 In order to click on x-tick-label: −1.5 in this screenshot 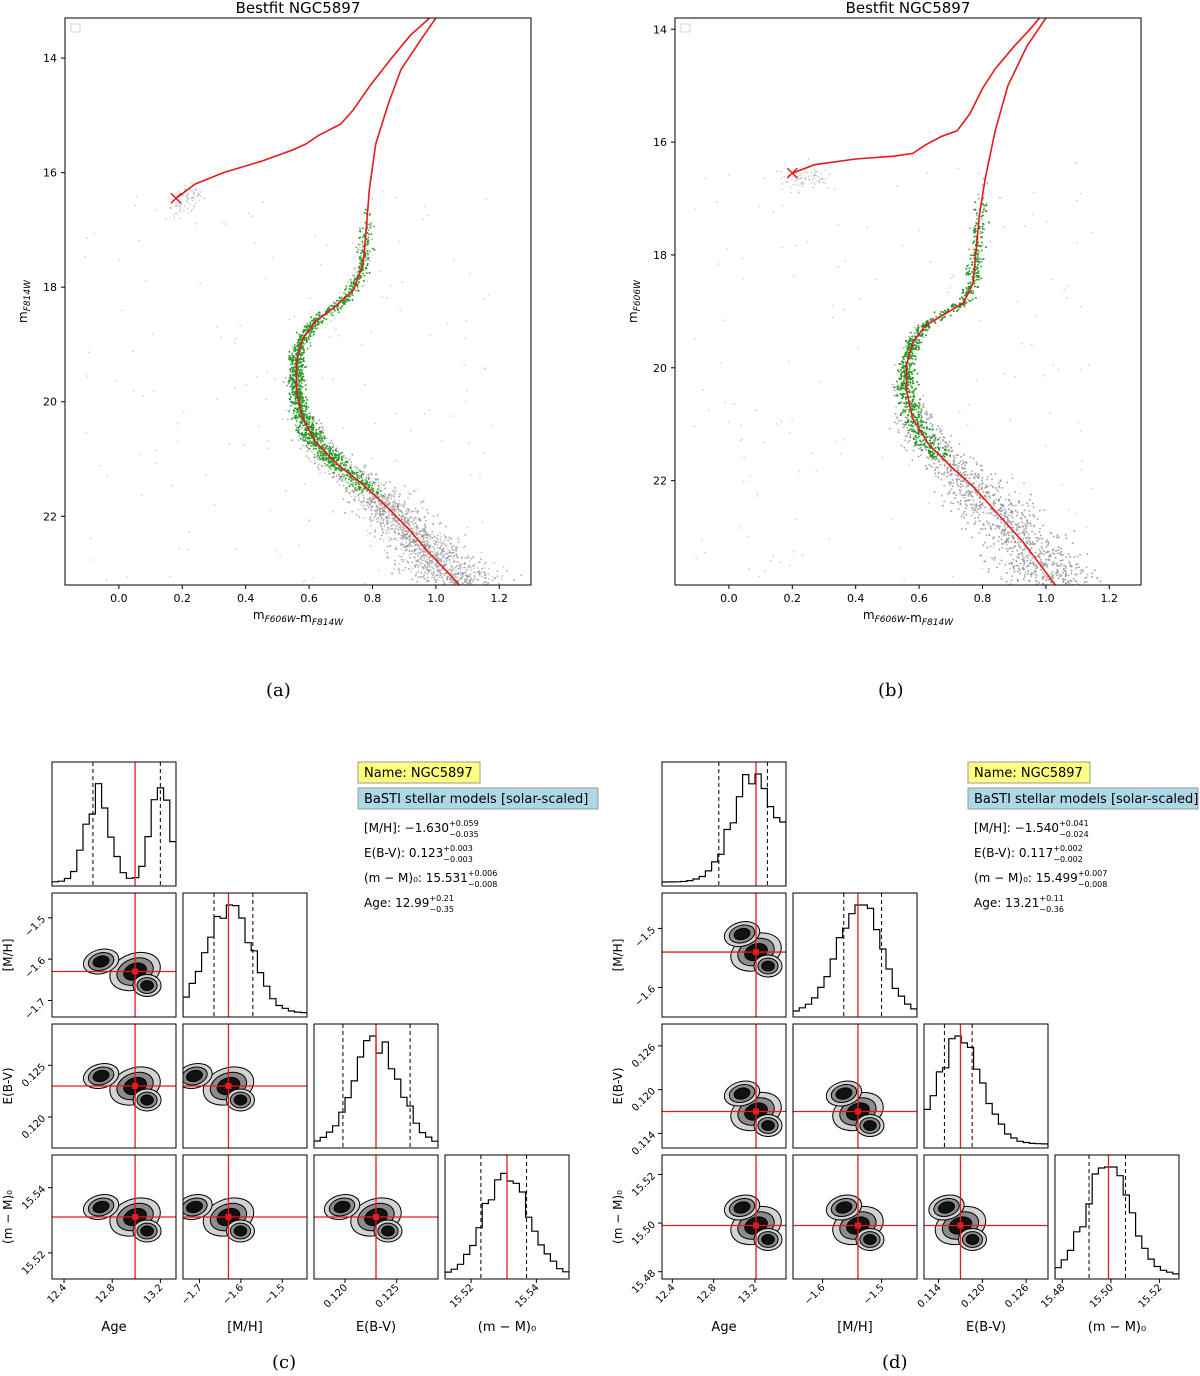, I will do `click(874, 1294)`.